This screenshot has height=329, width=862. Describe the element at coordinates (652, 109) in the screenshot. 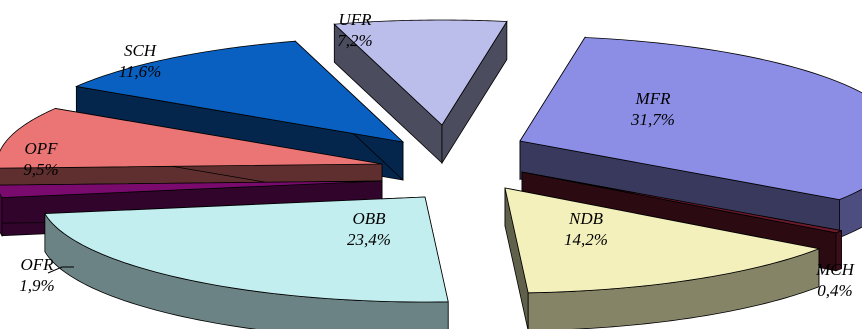

I see `label-mfr: MFR 31,7%` at that location.